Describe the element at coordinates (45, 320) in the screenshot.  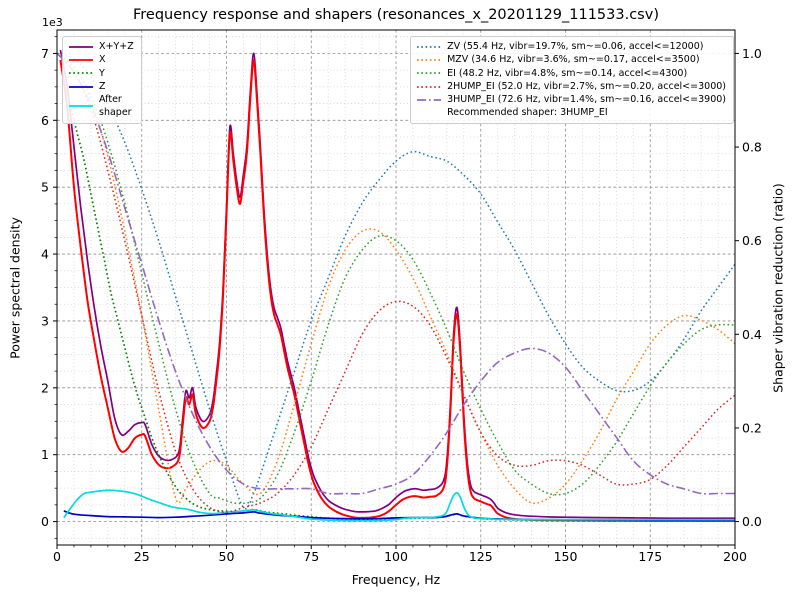
I see `y-left-tick-label: 3` at that location.